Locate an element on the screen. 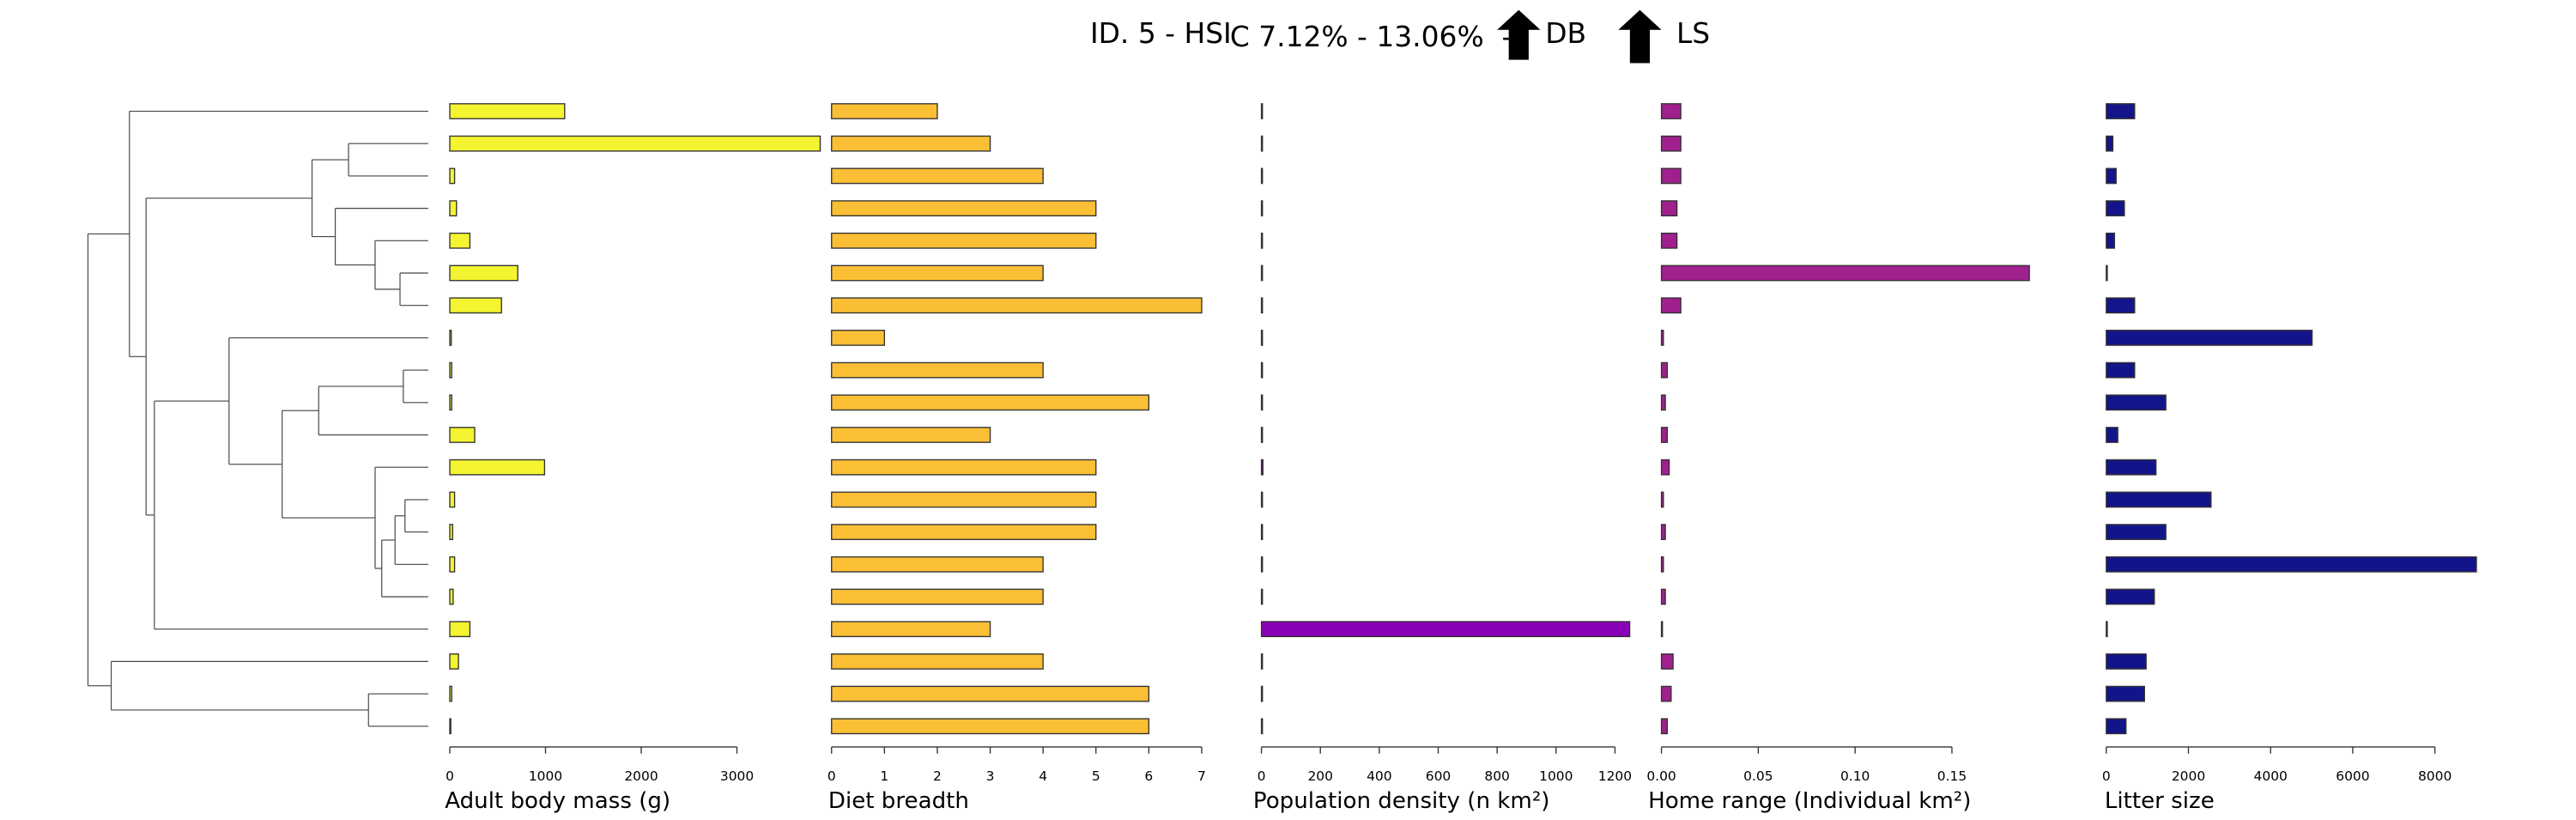 Image resolution: width=2576 pixels, height=820 pixels. x-tick-label: 1 is located at coordinates (884, 776).